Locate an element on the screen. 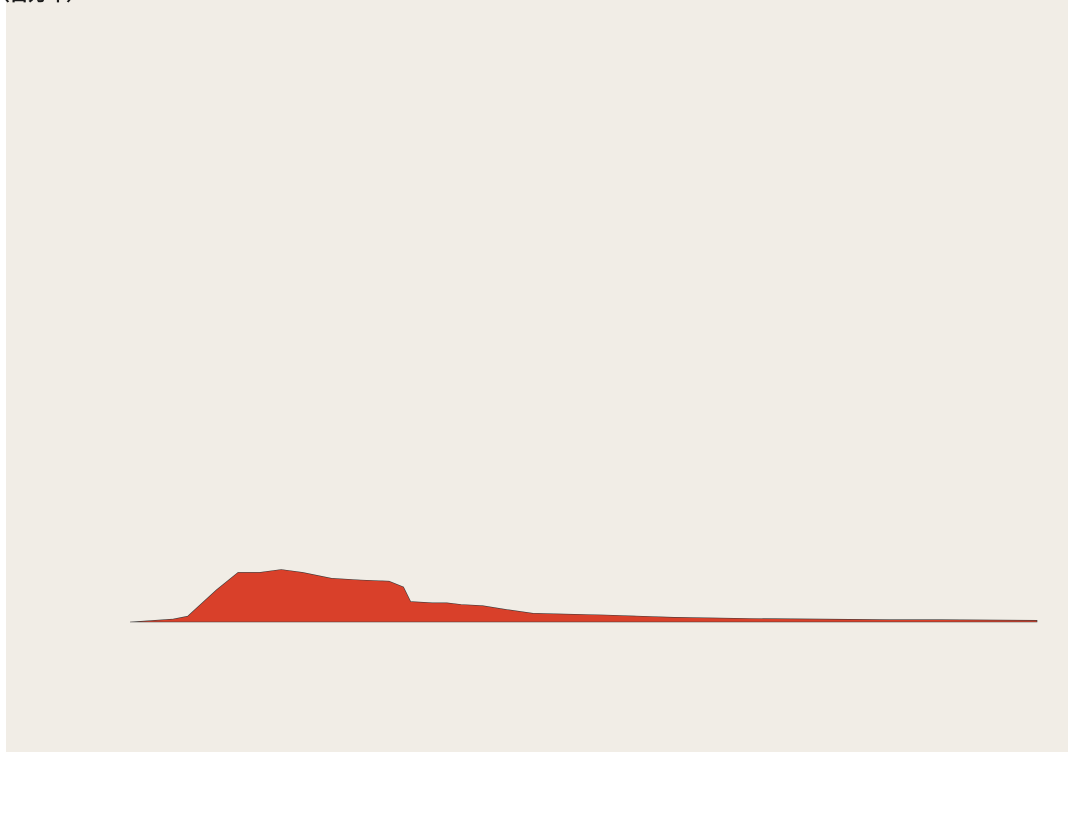 This screenshot has height=823, width=1073. x-axis-title: 地质年代（百万年） is located at coordinates (43, 2).